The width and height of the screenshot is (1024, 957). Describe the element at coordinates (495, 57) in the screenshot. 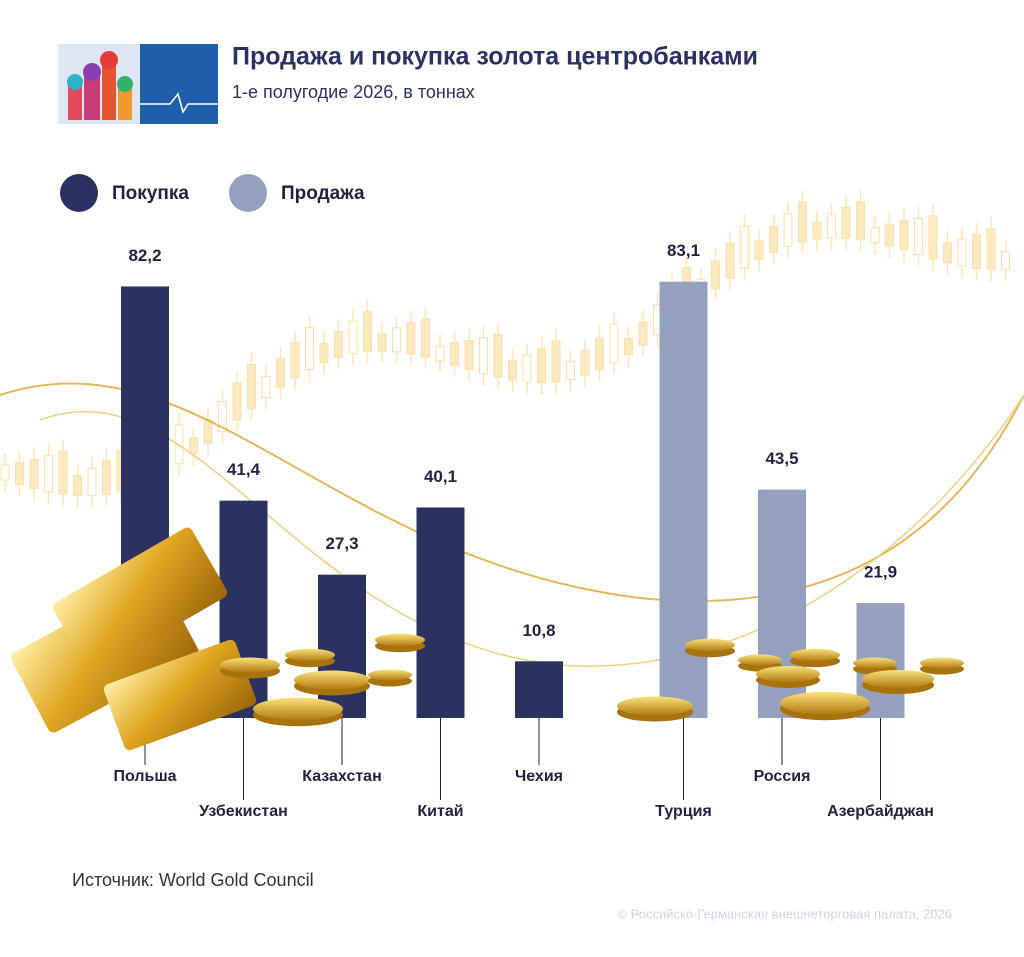

I see `chart-title: Продажа и покупка золота центробанками` at that location.